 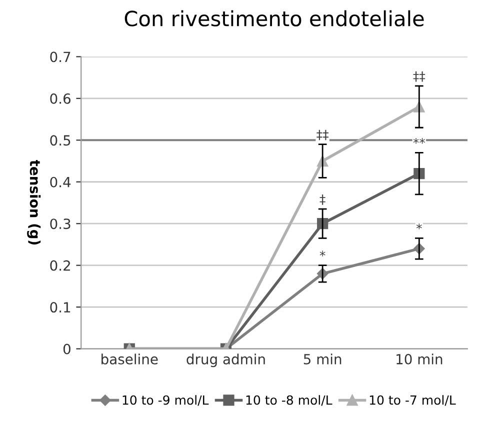 I want to click on y-tick-label: 0.7, so click(x=60, y=57).